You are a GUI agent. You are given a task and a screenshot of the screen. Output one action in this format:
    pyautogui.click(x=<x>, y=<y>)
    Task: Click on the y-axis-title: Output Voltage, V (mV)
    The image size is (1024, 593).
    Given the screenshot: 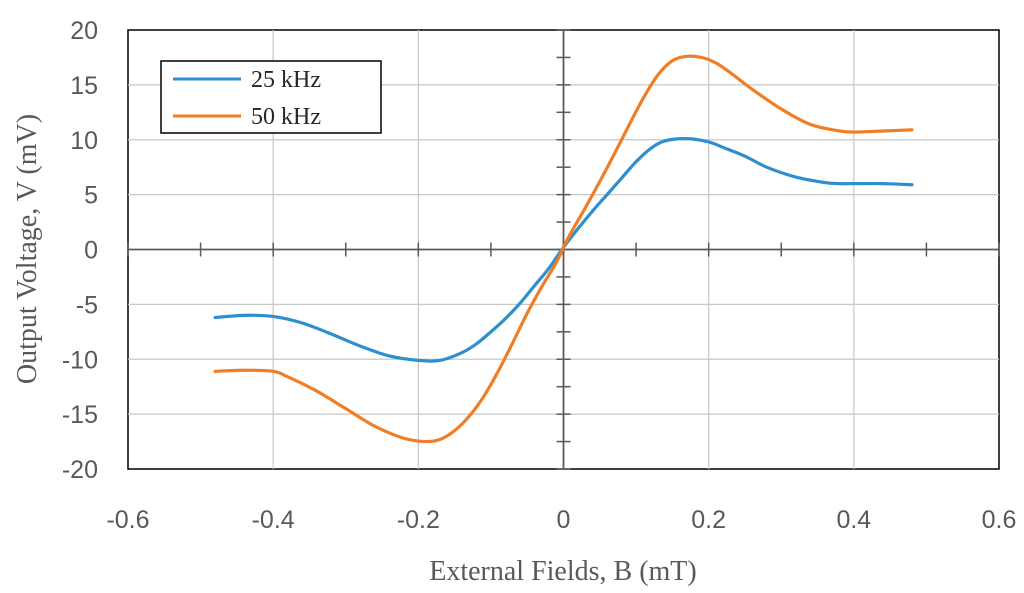 What is the action you would take?
    pyautogui.click(x=27, y=249)
    